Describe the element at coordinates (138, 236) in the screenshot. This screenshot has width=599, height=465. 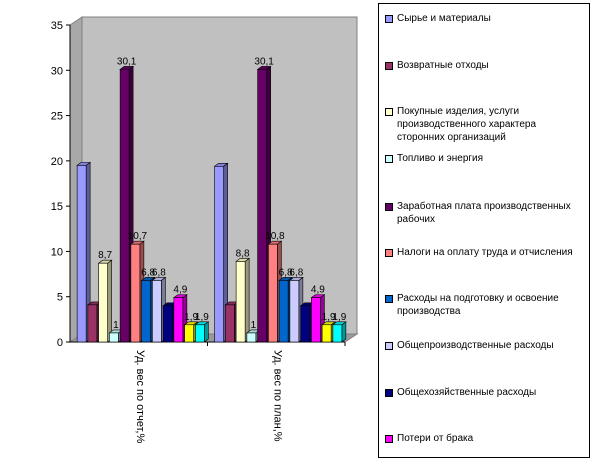
I see `data-label: 10,7` at that location.